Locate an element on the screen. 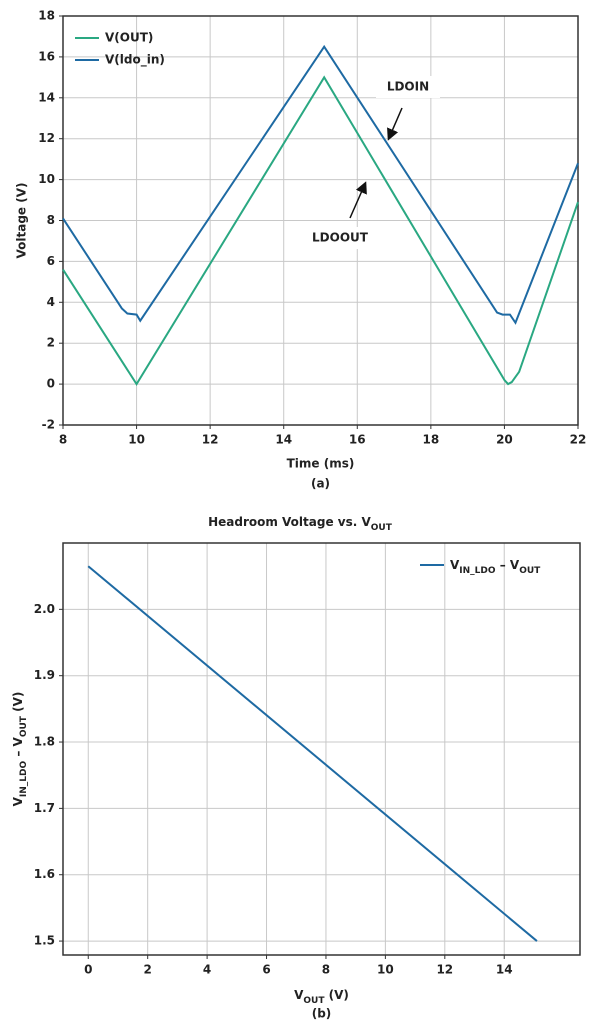 This screenshot has height=1031, width=600. x-tick-label: 6 is located at coordinates (266, 970).